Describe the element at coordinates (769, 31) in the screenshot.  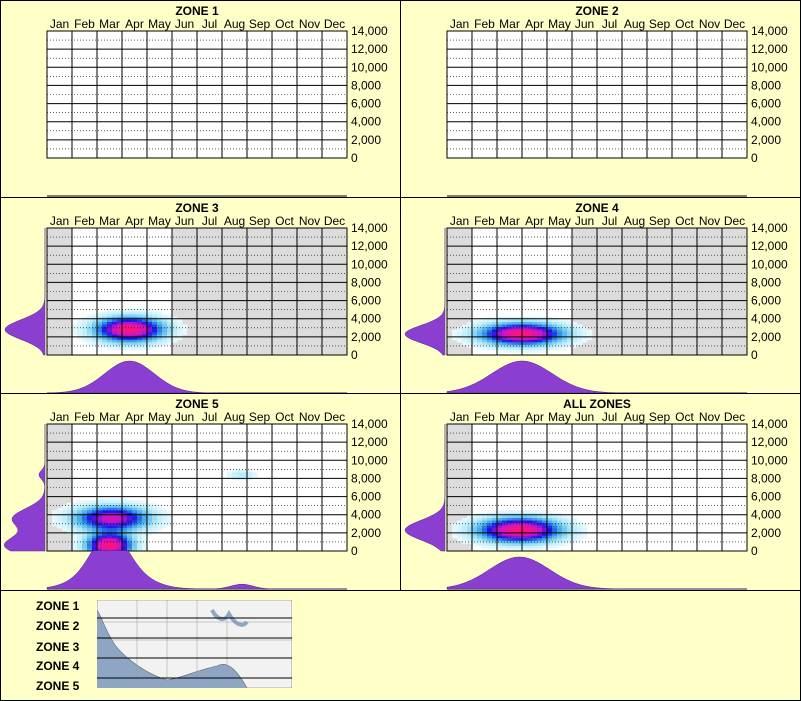
I see `y-tick-label: 14,000` at that location.